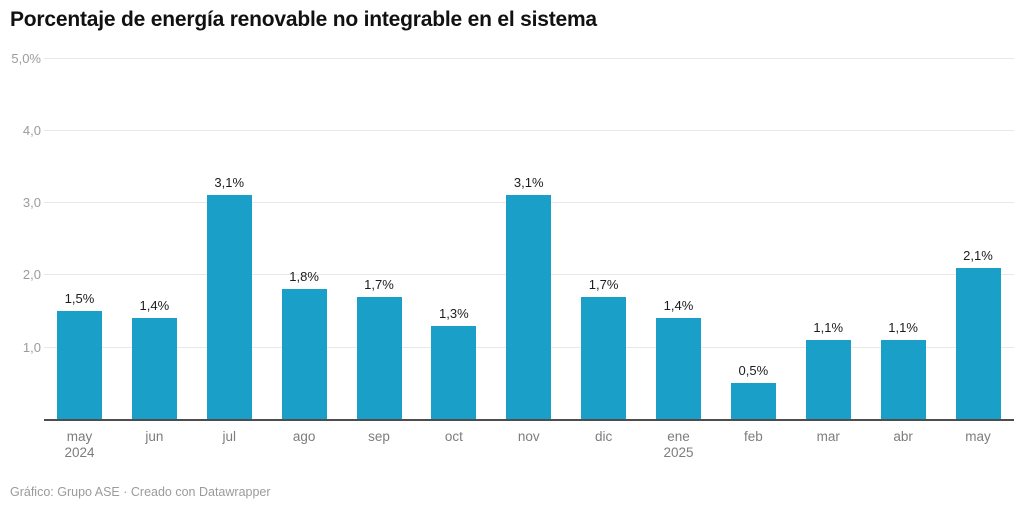  What do you see at coordinates (31, 203) in the screenshot?
I see `y-axis-tick-label: 3,0` at bounding box center [31, 203].